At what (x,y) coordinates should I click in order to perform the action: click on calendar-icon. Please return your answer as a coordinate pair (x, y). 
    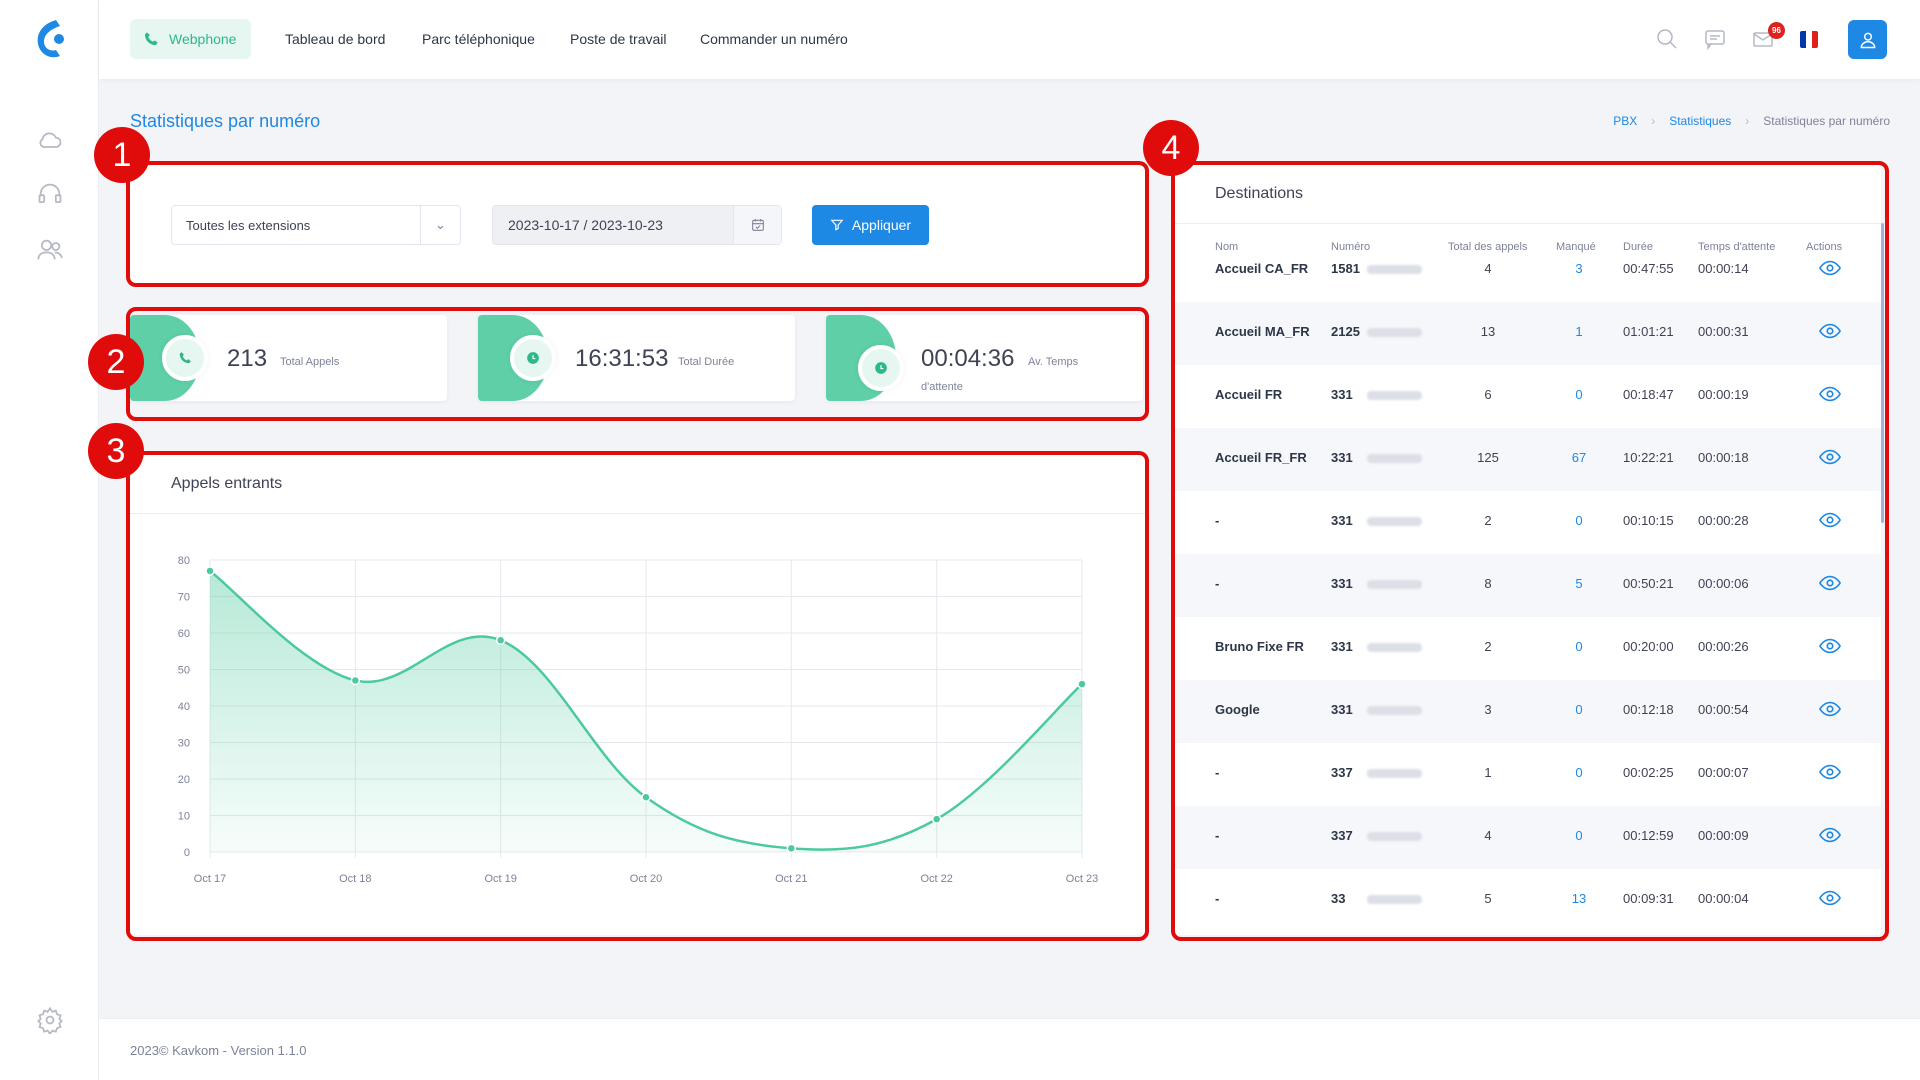
    Looking at the image, I should click on (757, 225).